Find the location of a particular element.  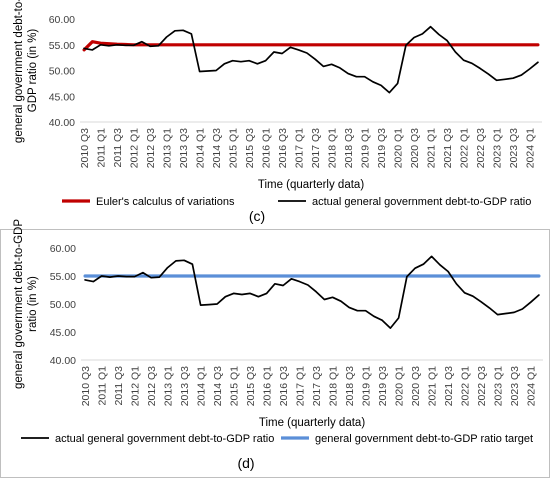

y-axis-title: general government debt-to- is located at coordinates (19, 71).